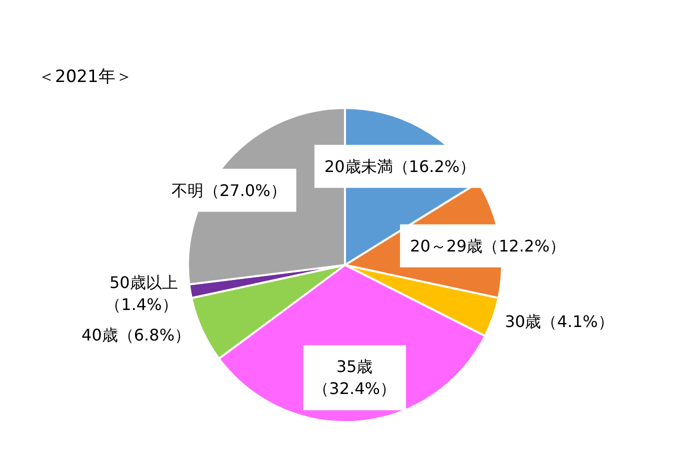  What do you see at coordinates (488, 246) in the screenshot?
I see `slice-label: 20～29歳（12.2%）` at bounding box center [488, 246].